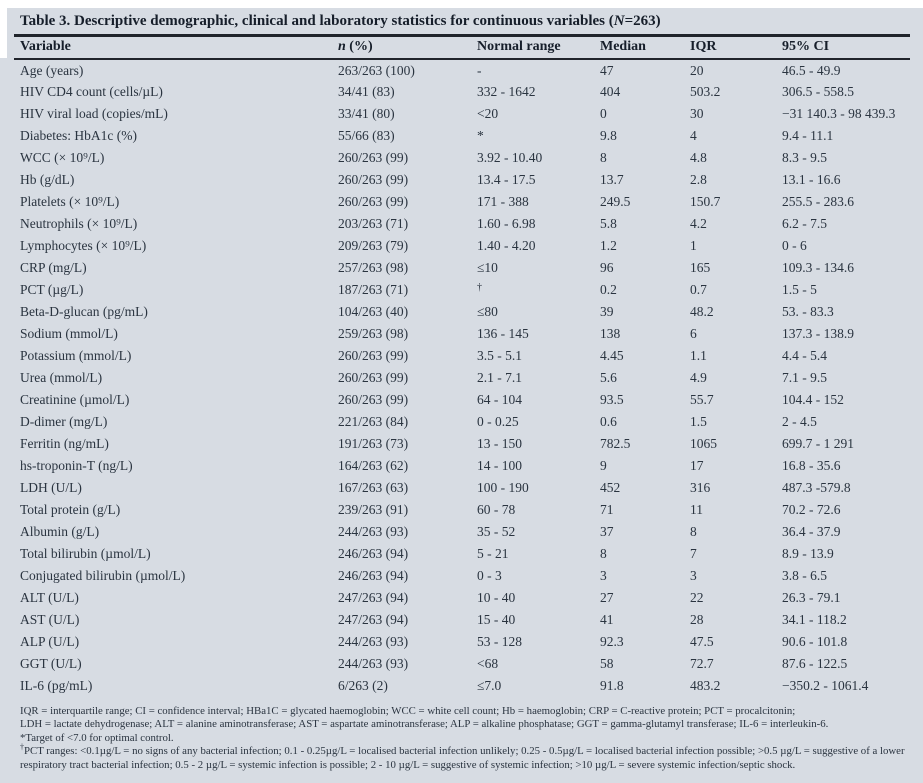 This screenshot has height=783, width=923. I want to click on table-row: Age (years) 263/263 (100) - 47 20 46.5 - 49.9, so click(462, 70).